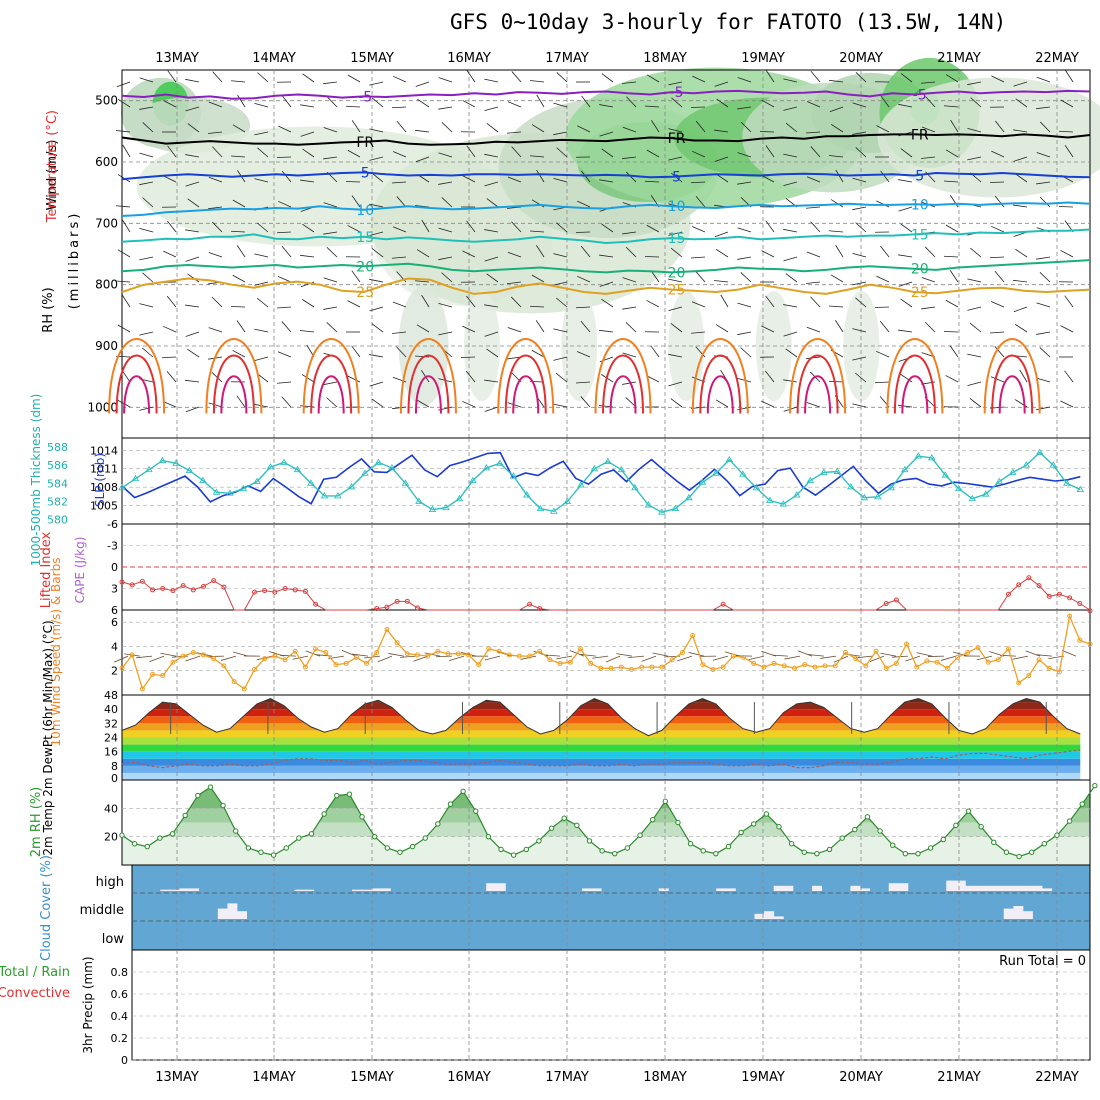 The height and width of the screenshot is (1100, 1100). What do you see at coordinates (601, 739) in the screenshot?
I see `temp-color-bands` at bounding box center [601, 739].